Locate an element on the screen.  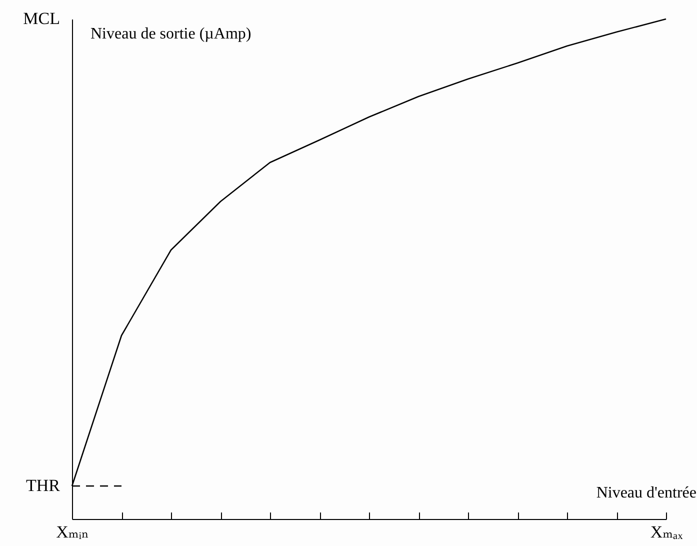
y-axis-title: Niveau de sortie (µAmp) is located at coordinates (171, 34).